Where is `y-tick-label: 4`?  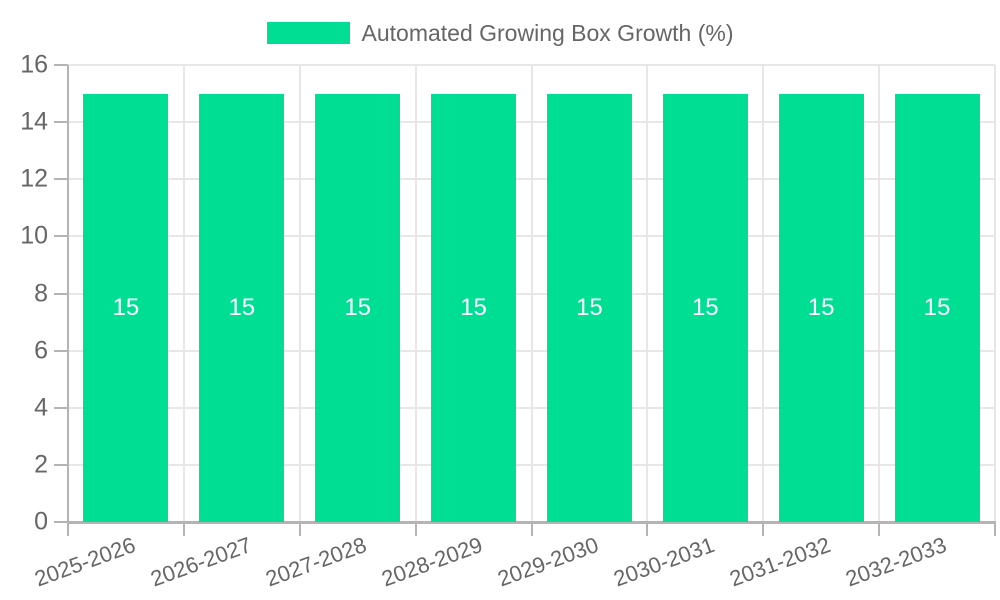 y-tick-label: 4 is located at coordinates (41, 407).